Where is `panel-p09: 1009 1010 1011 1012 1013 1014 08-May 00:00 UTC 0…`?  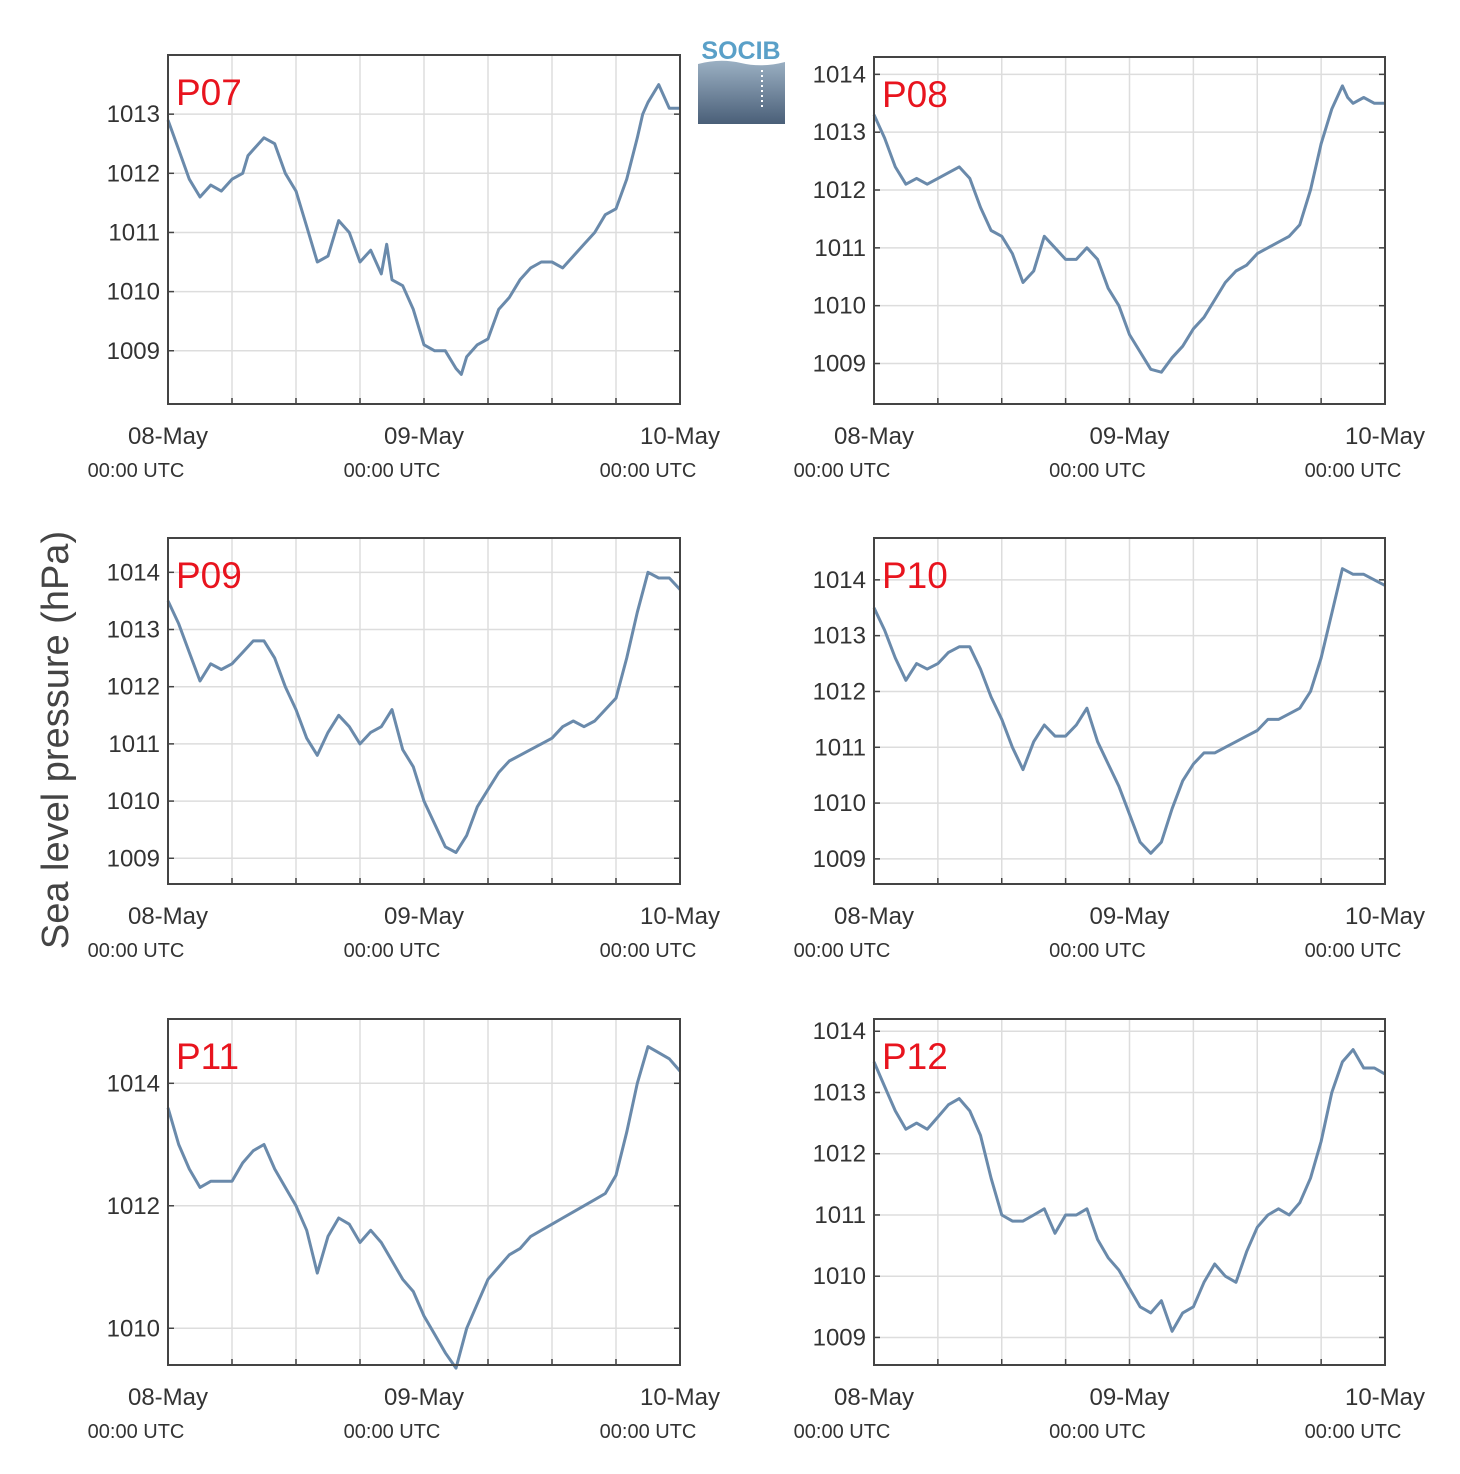 panel-p09: 1009 1010 1011 1012 1013 1014 08-May 00:00 UTC 0… is located at coordinates (404, 749).